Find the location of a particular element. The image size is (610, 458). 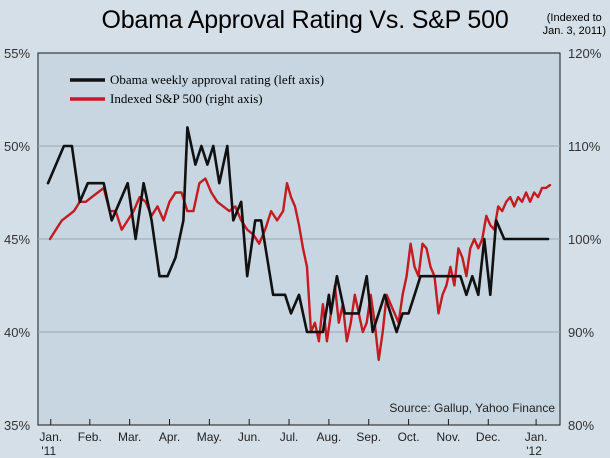

index-note: (Indexed to Jan. 3, 2011) is located at coordinates (574, 25).